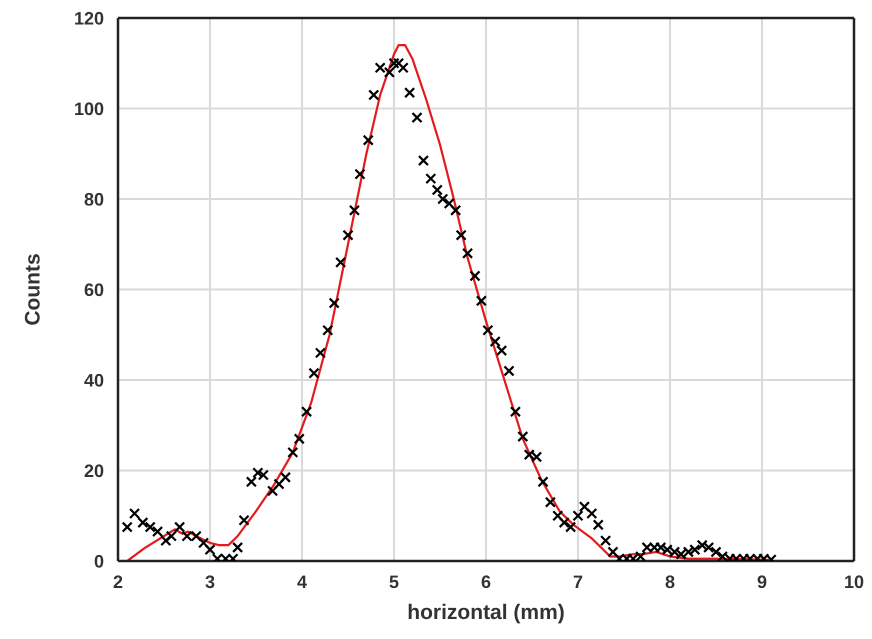 The height and width of the screenshot is (639, 872). What do you see at coordinates (578, 582) in the screenshot?
I see `x-tick-label: 7` at bounding box center [578, 582].